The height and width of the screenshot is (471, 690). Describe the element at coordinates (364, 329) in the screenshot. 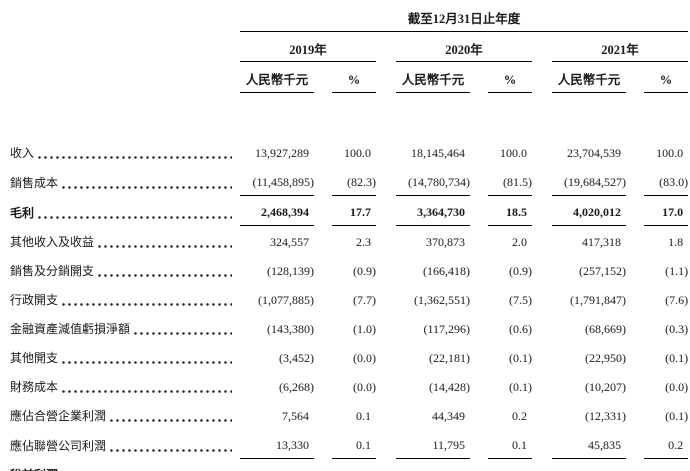

I see `percent-value: (1.0)` at that location.